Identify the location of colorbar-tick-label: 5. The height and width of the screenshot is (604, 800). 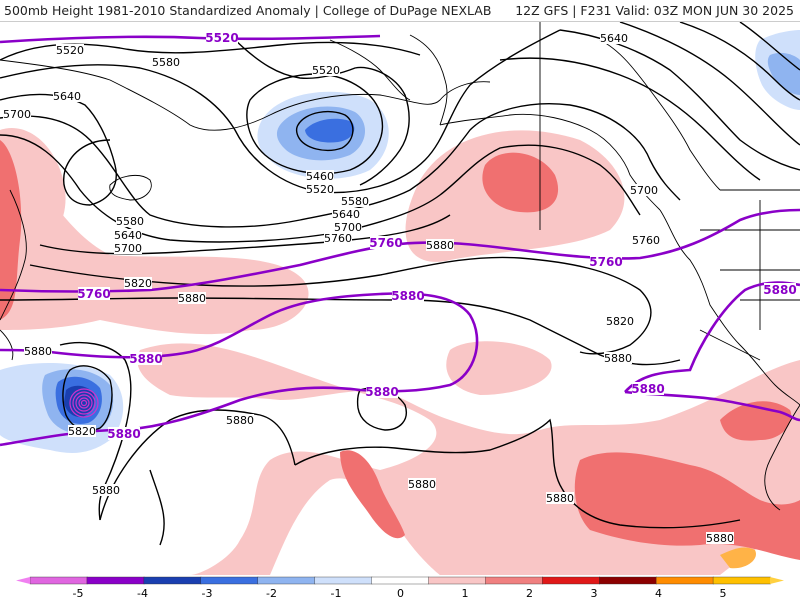
(723, 593).